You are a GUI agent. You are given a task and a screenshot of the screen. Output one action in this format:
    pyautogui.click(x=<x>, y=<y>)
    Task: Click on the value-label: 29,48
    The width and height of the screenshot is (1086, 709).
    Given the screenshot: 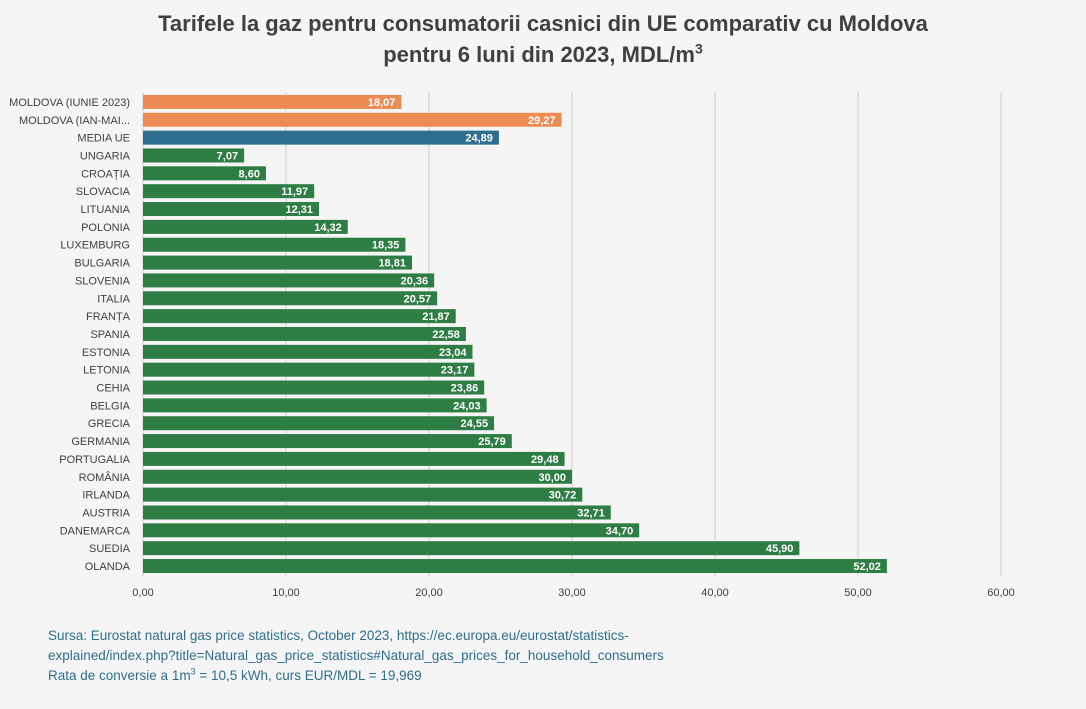 What is the action you would take?
    pyautogui.click(x=545, y=460)
    